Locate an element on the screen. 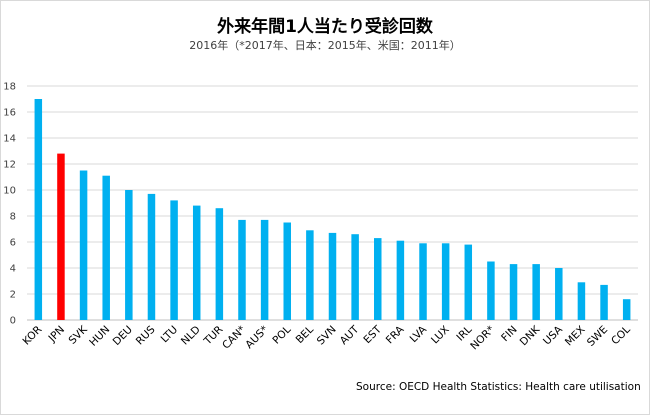  x-tick-label: MEX is located at coordinates (575, 336).